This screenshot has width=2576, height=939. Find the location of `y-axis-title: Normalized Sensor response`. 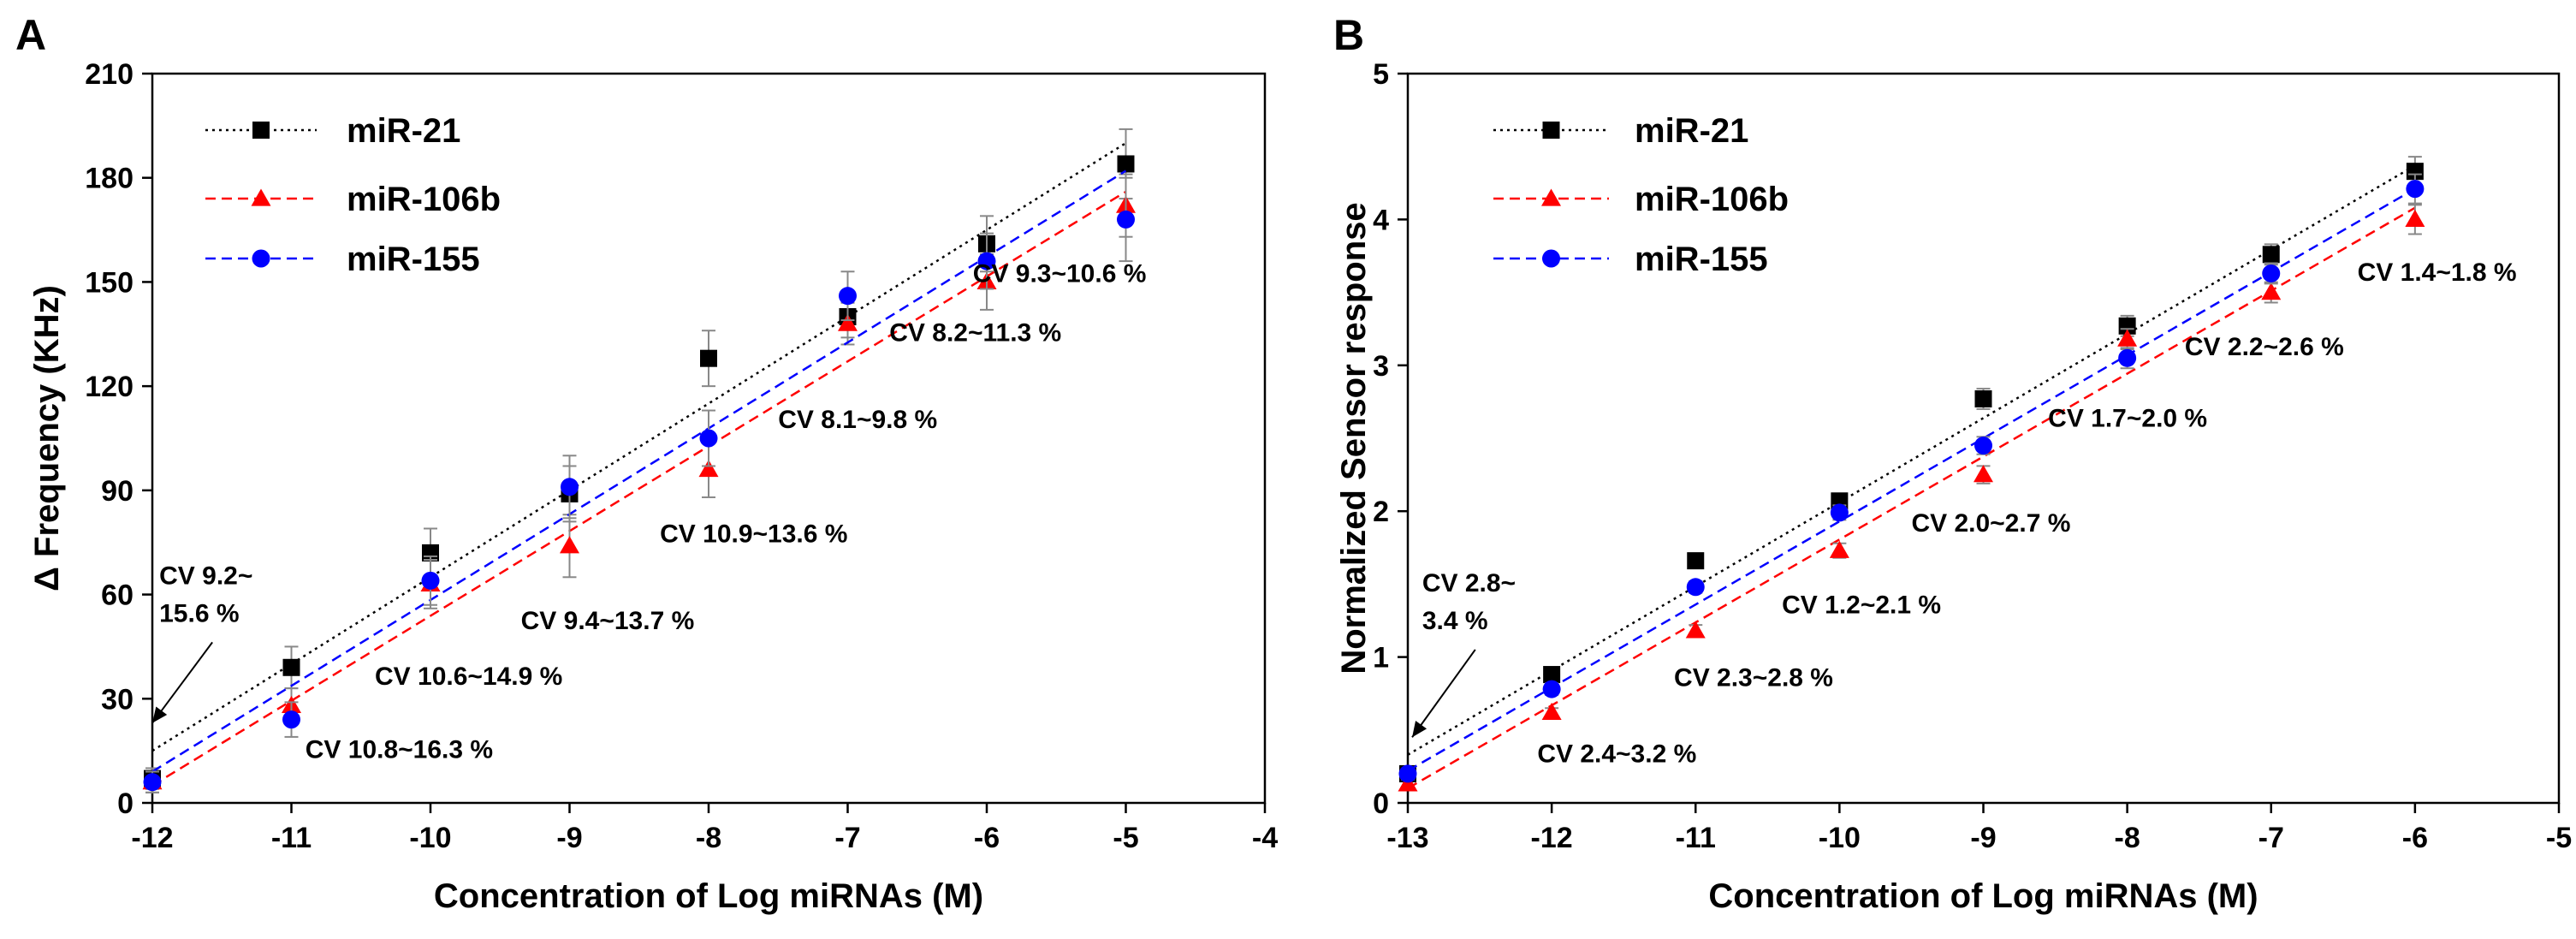

y-axis-title: Normalized Sensor response is located at coordinates (1354, 438).